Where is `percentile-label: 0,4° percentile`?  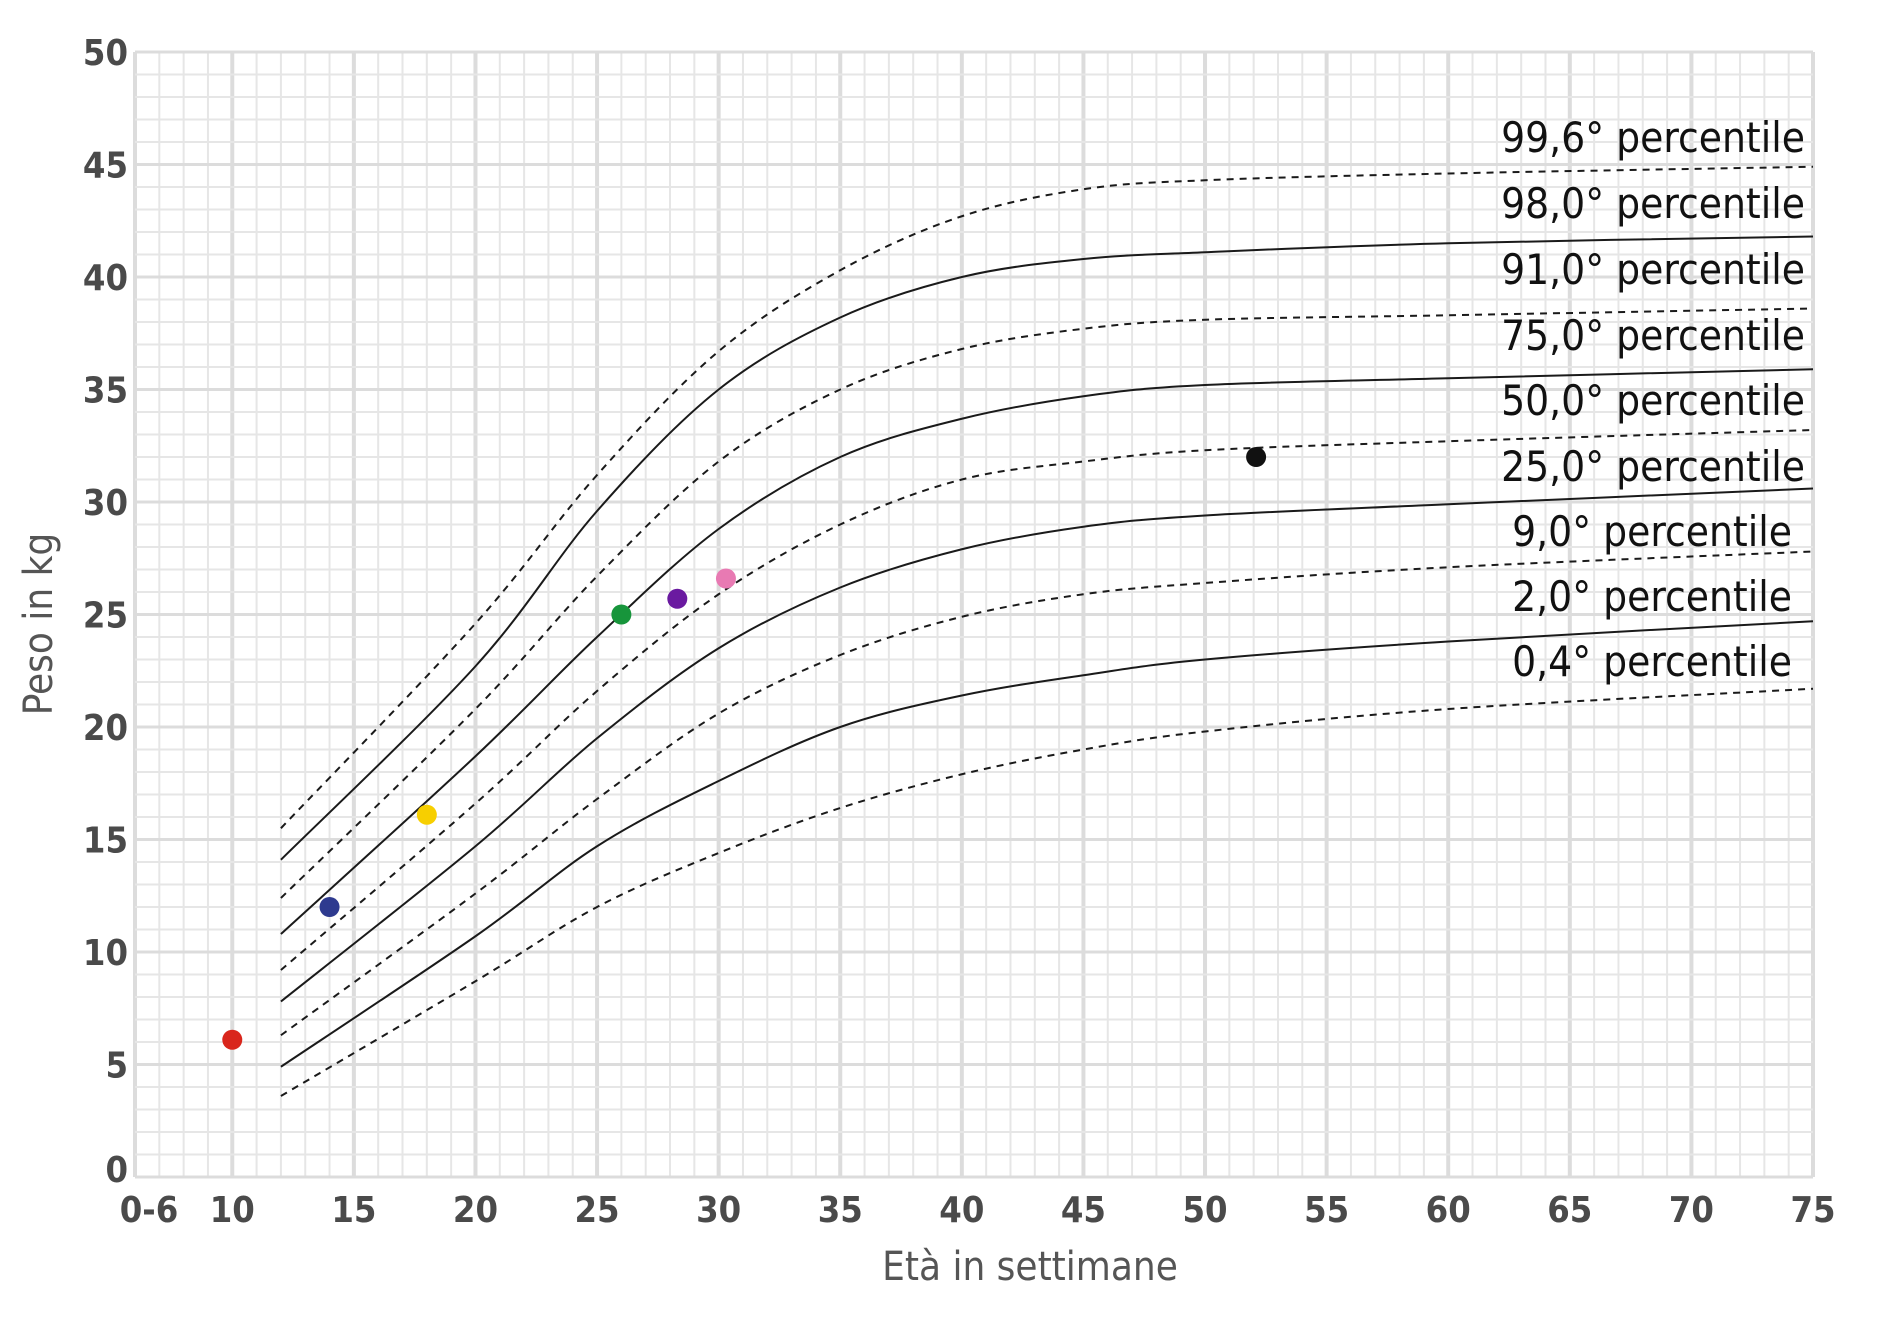
percentile-label: 0,4° percentile is located at coordinates (1652, 661).